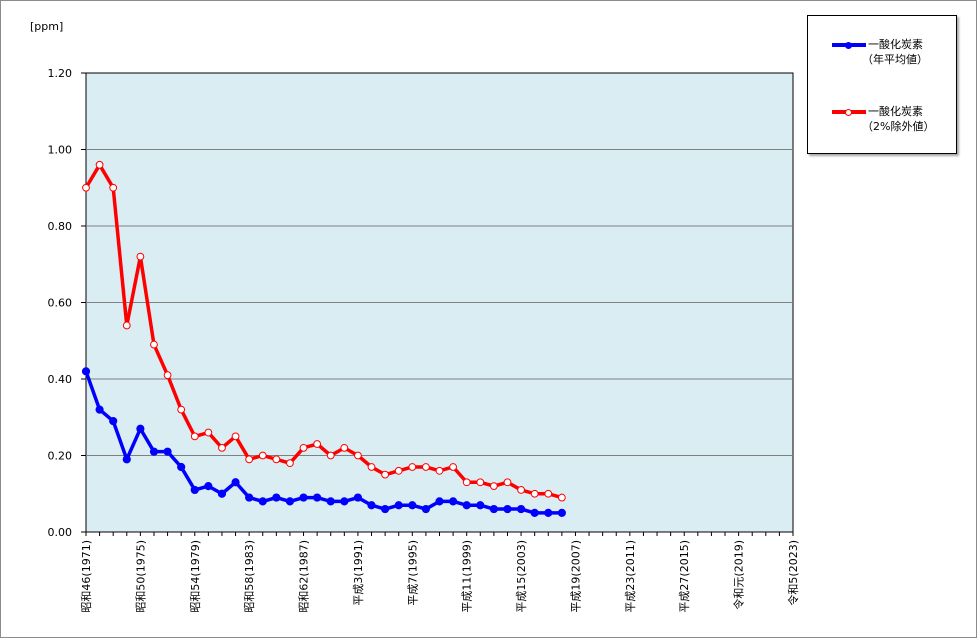  Describe the element at coordinates (60, 226) in the screenshot. I see `y-tick-label: 0.80` at that location.